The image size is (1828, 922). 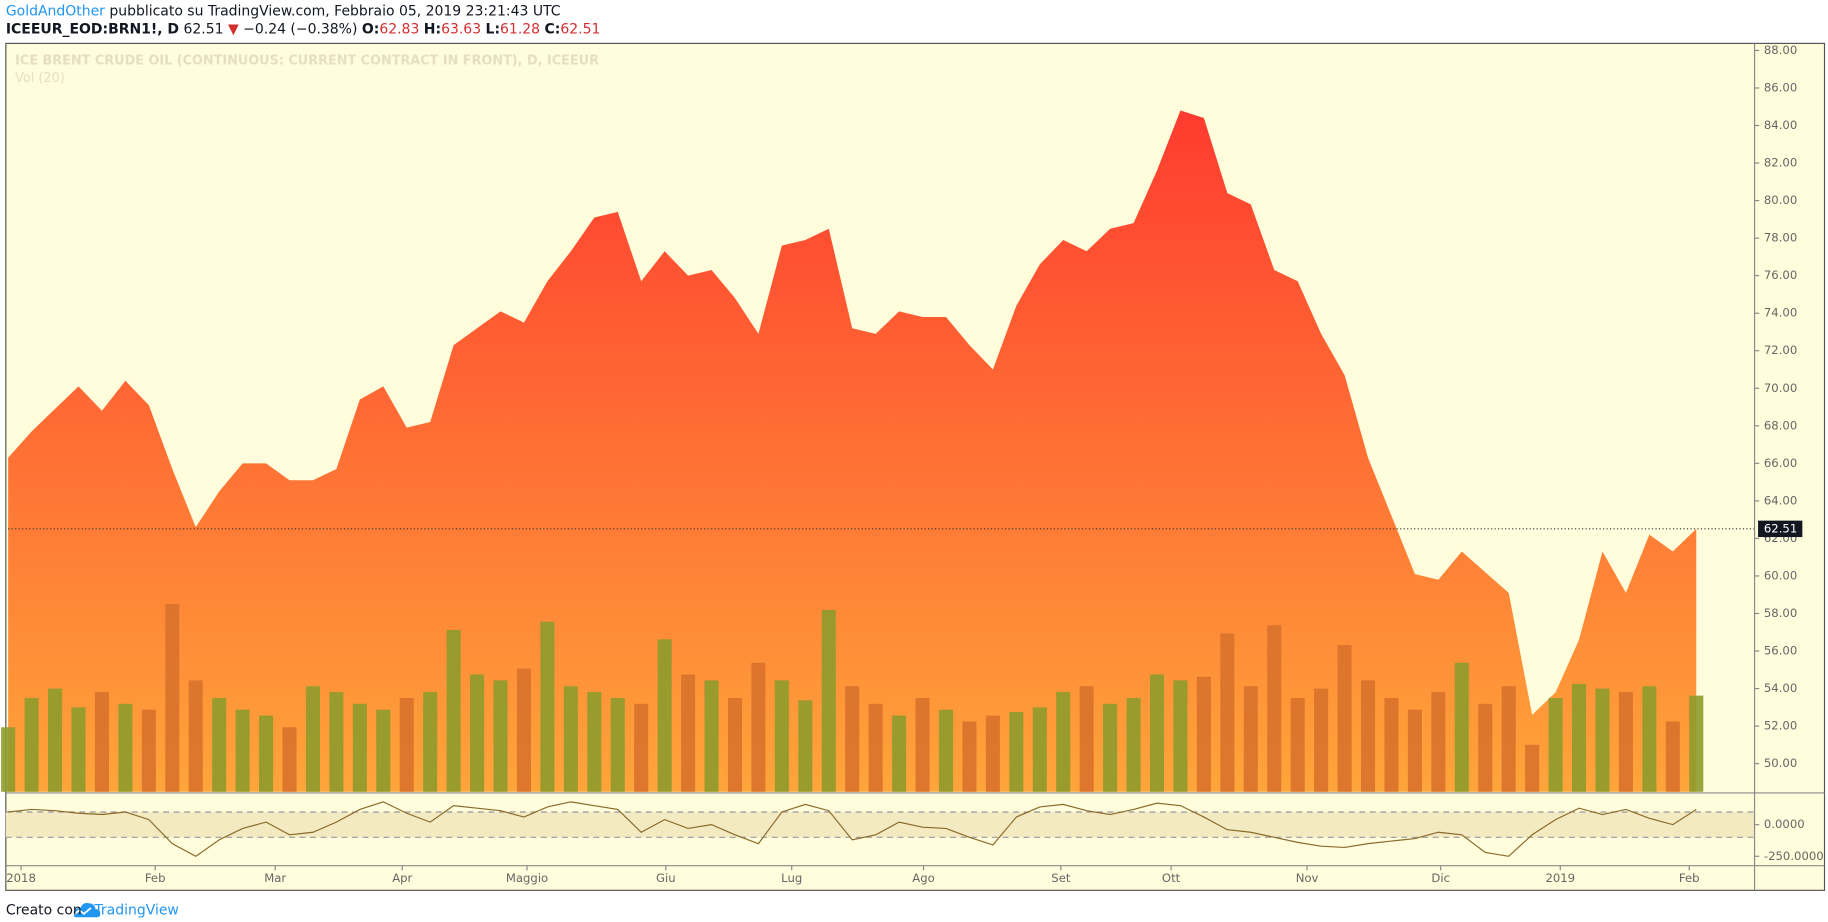 What do you see at coordinates (791, 878) in the screenshot?
I see `x-tick-label: Lug` at bounding box center [791, 878].